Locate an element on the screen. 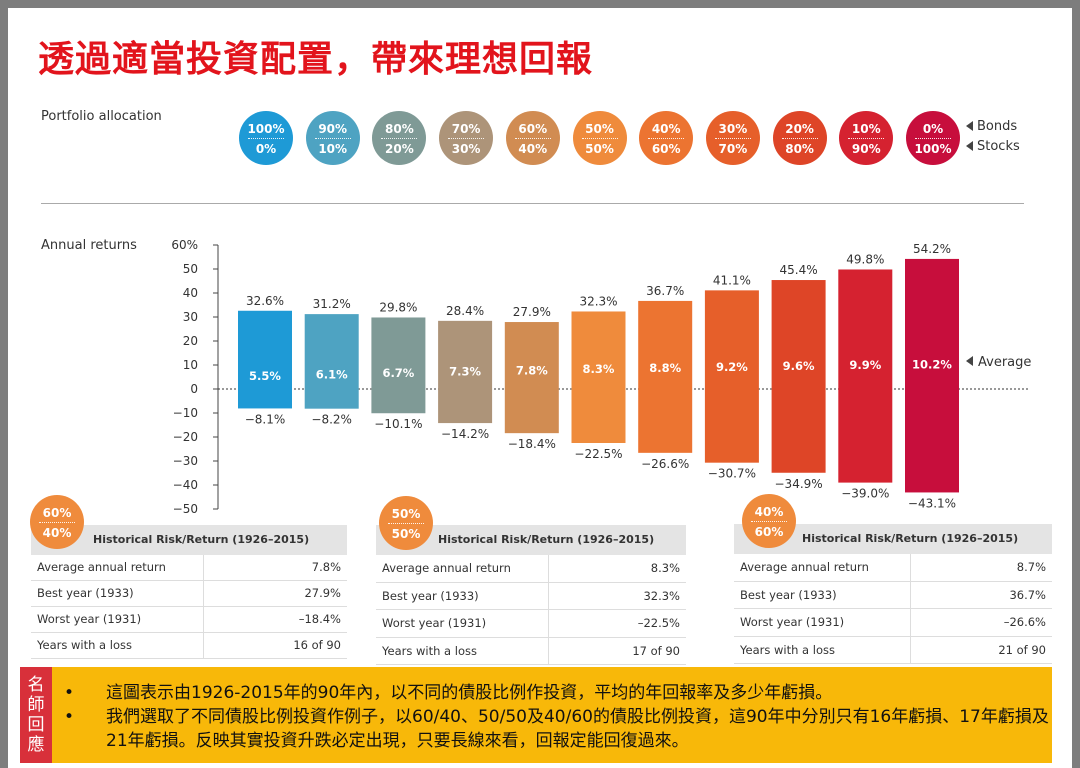 This screenshot has width=1080, height=768. best-label: 36.7% is located at coordinates (665, 291).